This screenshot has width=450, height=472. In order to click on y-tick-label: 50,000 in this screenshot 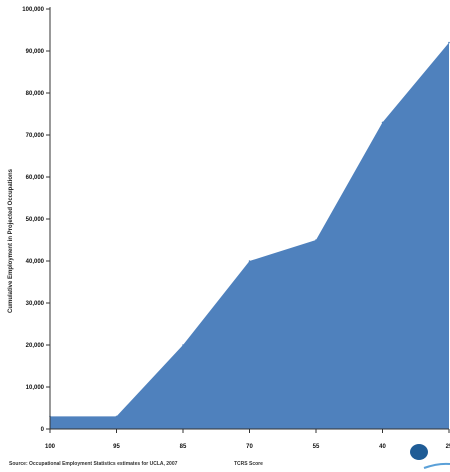, I will do `click(35, 220)`.